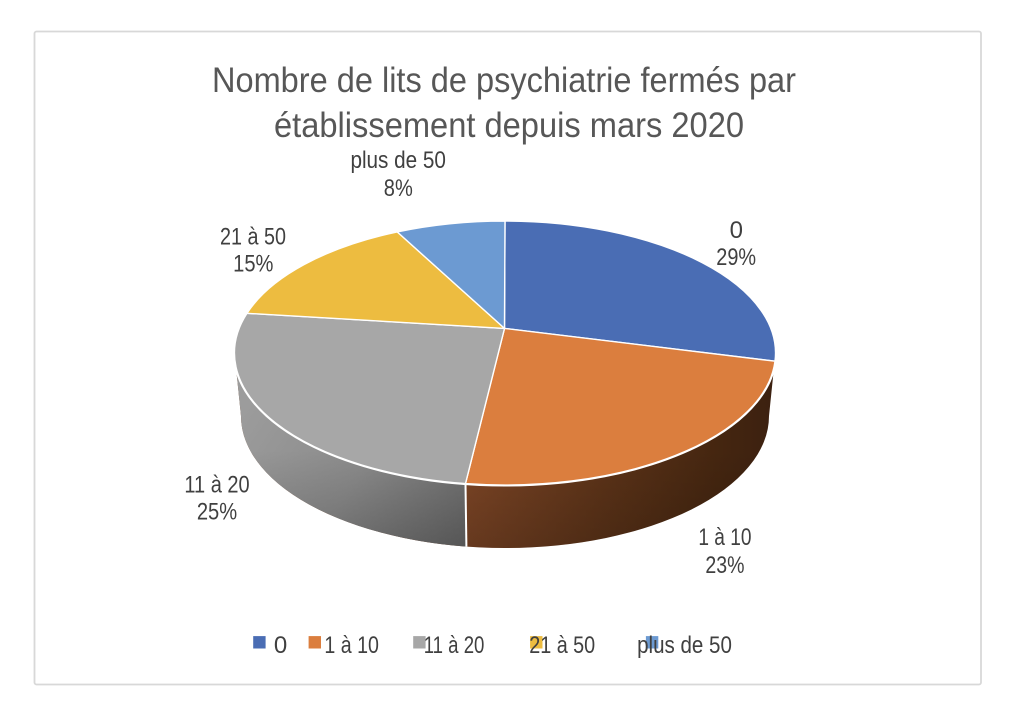 This screenshot has width=1024, height=726. What do you see at coordinates (509, 125) in the screenshot?
I see `svg-text: établissement depuis mars 2020` at bounding box center [509, 125].